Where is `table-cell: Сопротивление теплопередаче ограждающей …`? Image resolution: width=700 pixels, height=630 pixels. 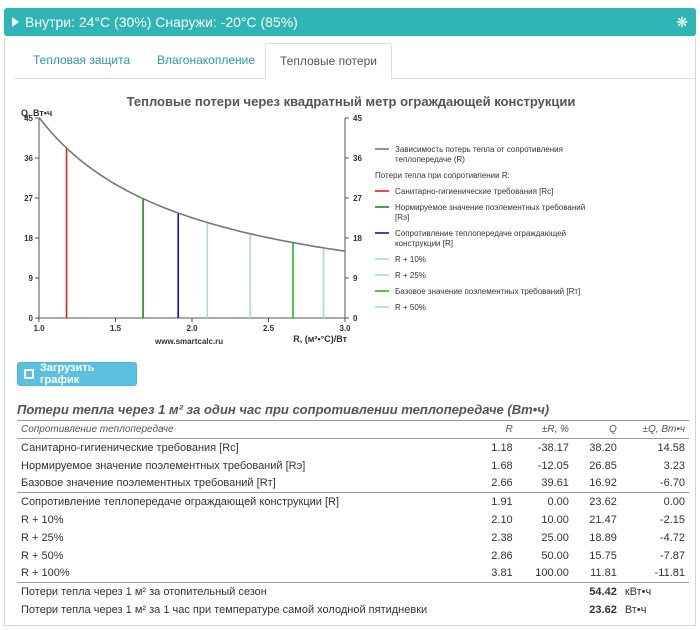
table-cell: Сопротивление теплопередаче ограждающей … is located at coordinates (247, 501).